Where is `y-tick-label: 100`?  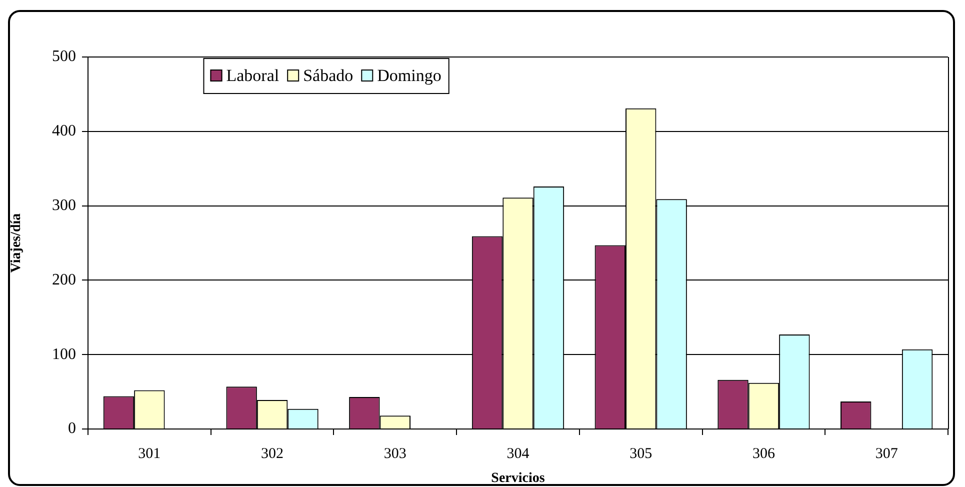
y-tick-label: 100 is located at coordinates (64, 354).